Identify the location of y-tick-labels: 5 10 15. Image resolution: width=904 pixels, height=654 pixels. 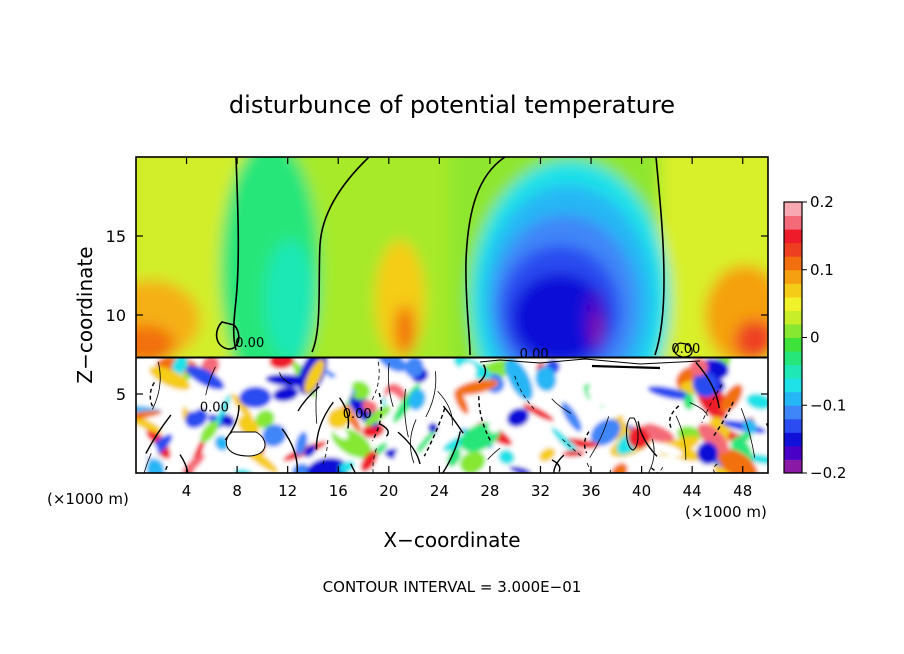
(116, 315).